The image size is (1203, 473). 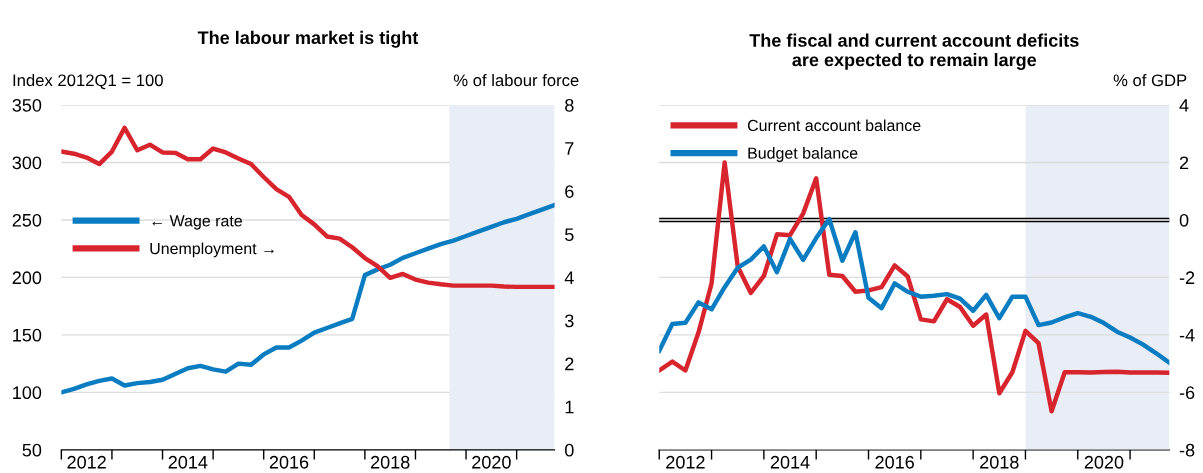 What do you see at coordinates (1187, 393) in the screenshot?
I see `y2-tick-label: -6` at bounding box center [1187, 393].